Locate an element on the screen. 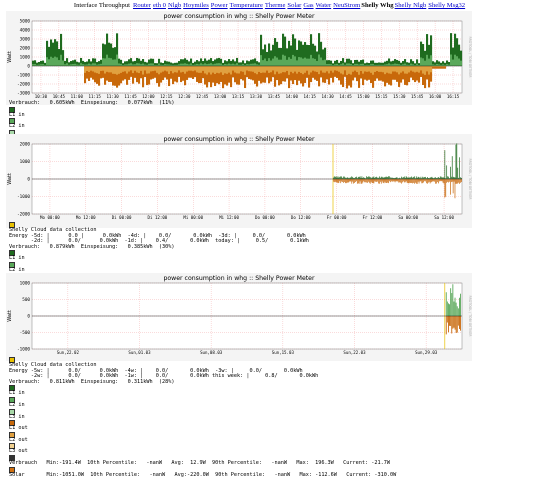 This screenshot has width=540, height=478. rrdtool-credit: RRDTOOL / TOBI OETIKER is located at coordinates (470, 316).